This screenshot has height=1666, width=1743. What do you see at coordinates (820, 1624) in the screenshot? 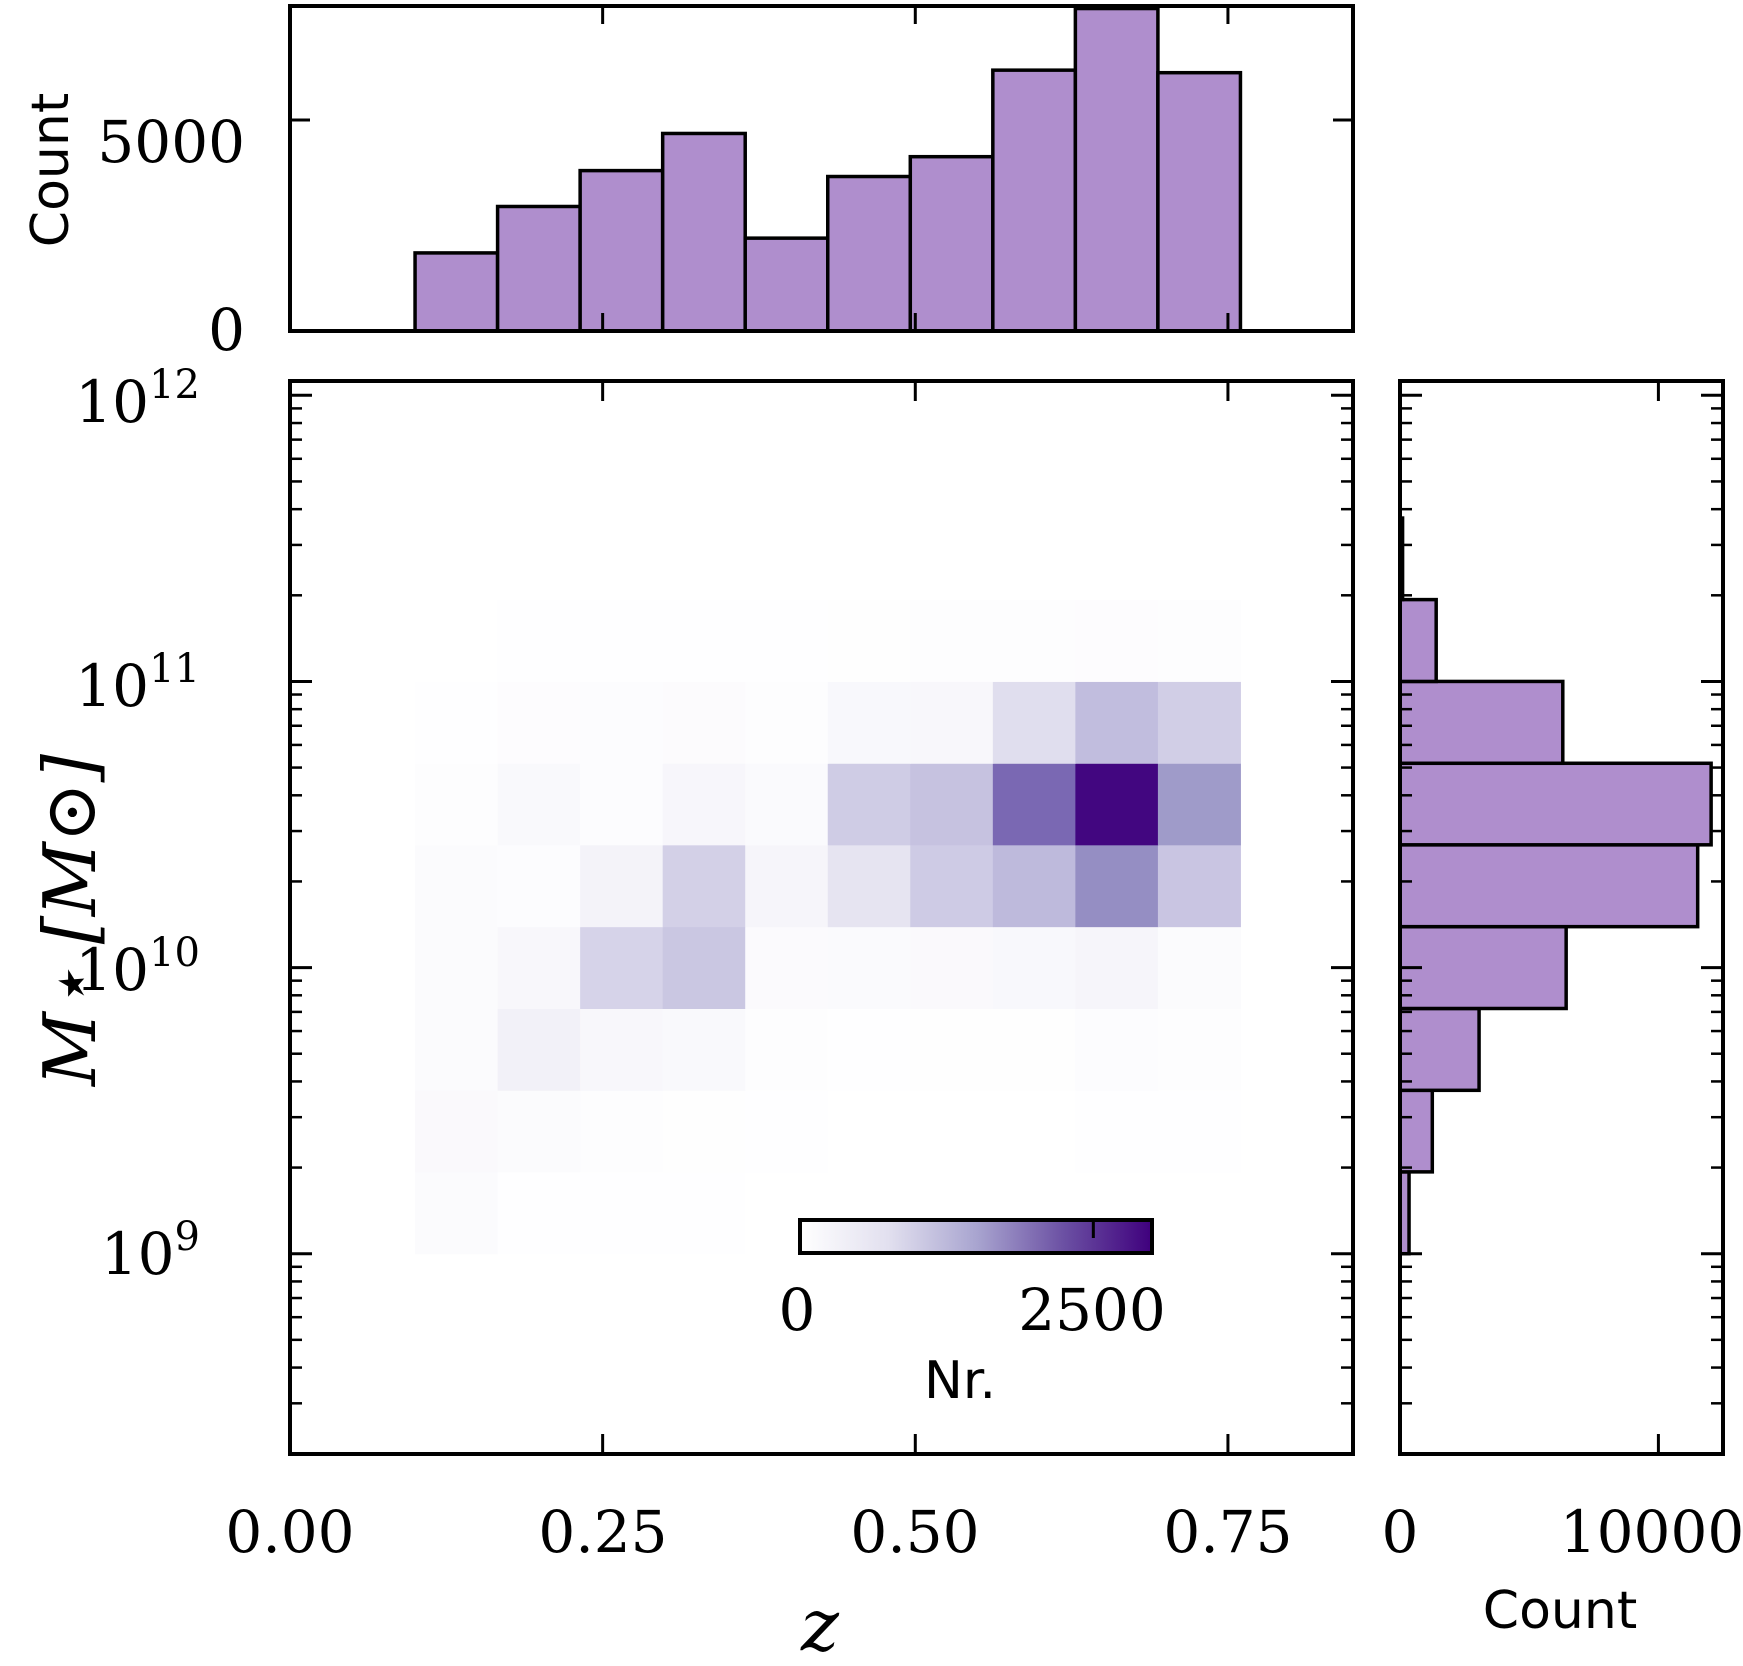
I see `xlabel: z` at bounding box center [820, 1624].